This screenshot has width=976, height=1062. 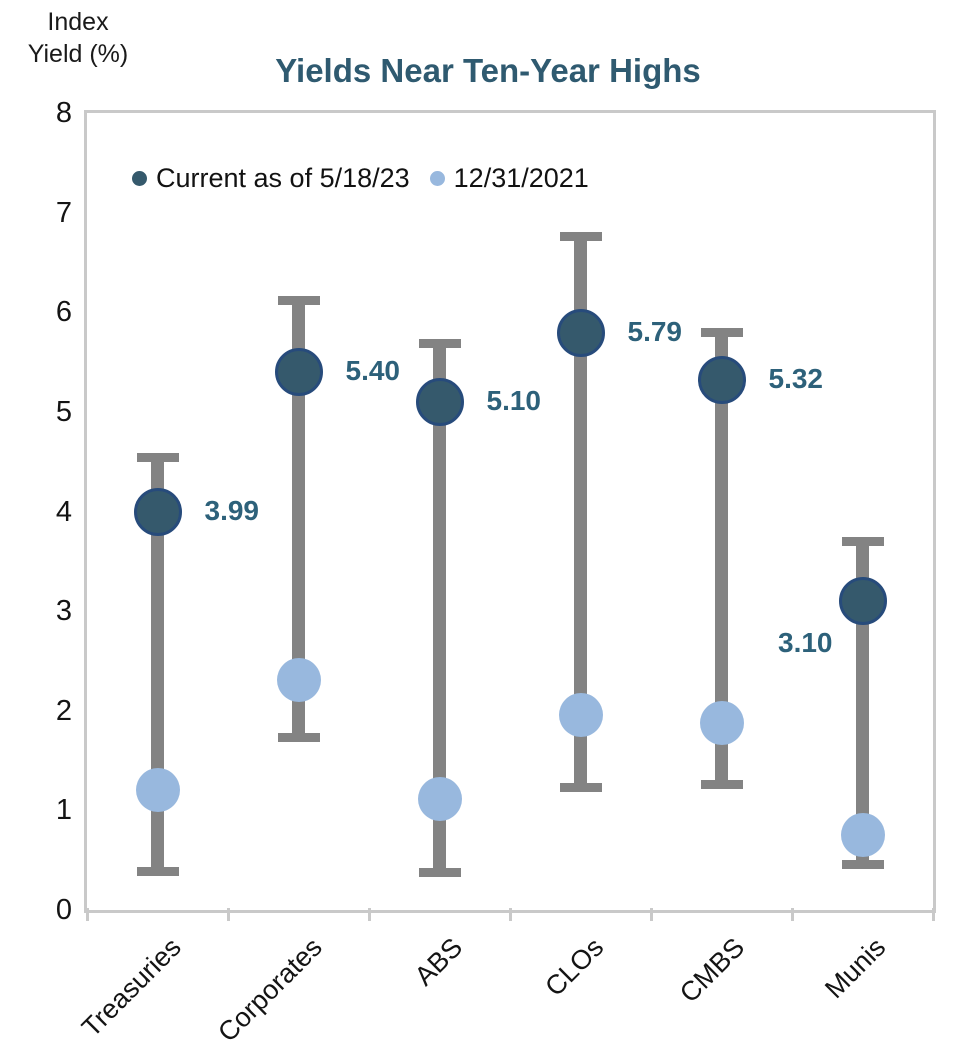 I want to click on data-label: 5.32, so click(x=796, y=378).